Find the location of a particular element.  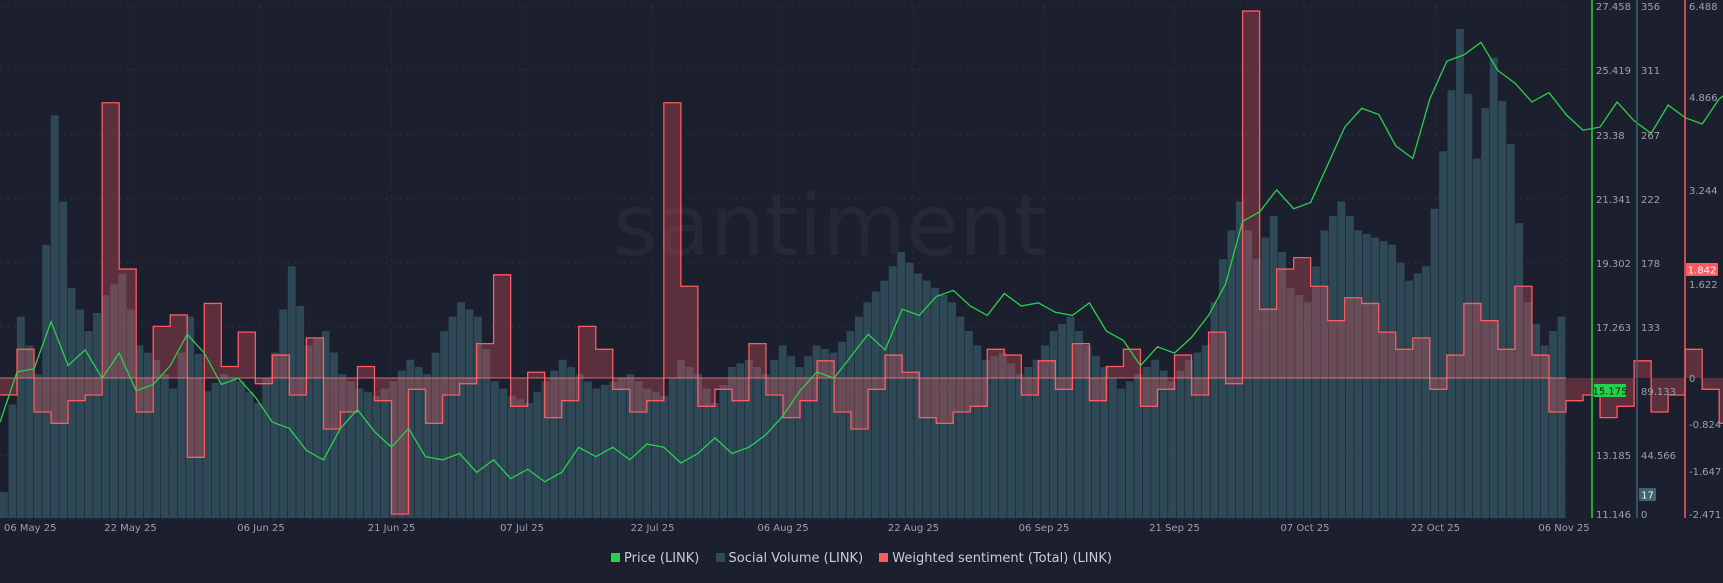

price-tick-label: 17.263 is located at coordinates (1613, 328).